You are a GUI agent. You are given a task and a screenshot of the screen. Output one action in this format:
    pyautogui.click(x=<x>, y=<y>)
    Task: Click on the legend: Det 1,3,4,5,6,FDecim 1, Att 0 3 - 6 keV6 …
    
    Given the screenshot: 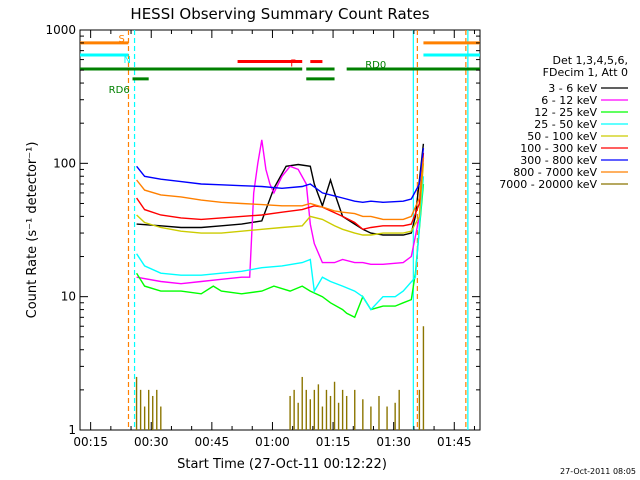 What is the action you would take?
    pyautogui.click(x=563, y=122)
    